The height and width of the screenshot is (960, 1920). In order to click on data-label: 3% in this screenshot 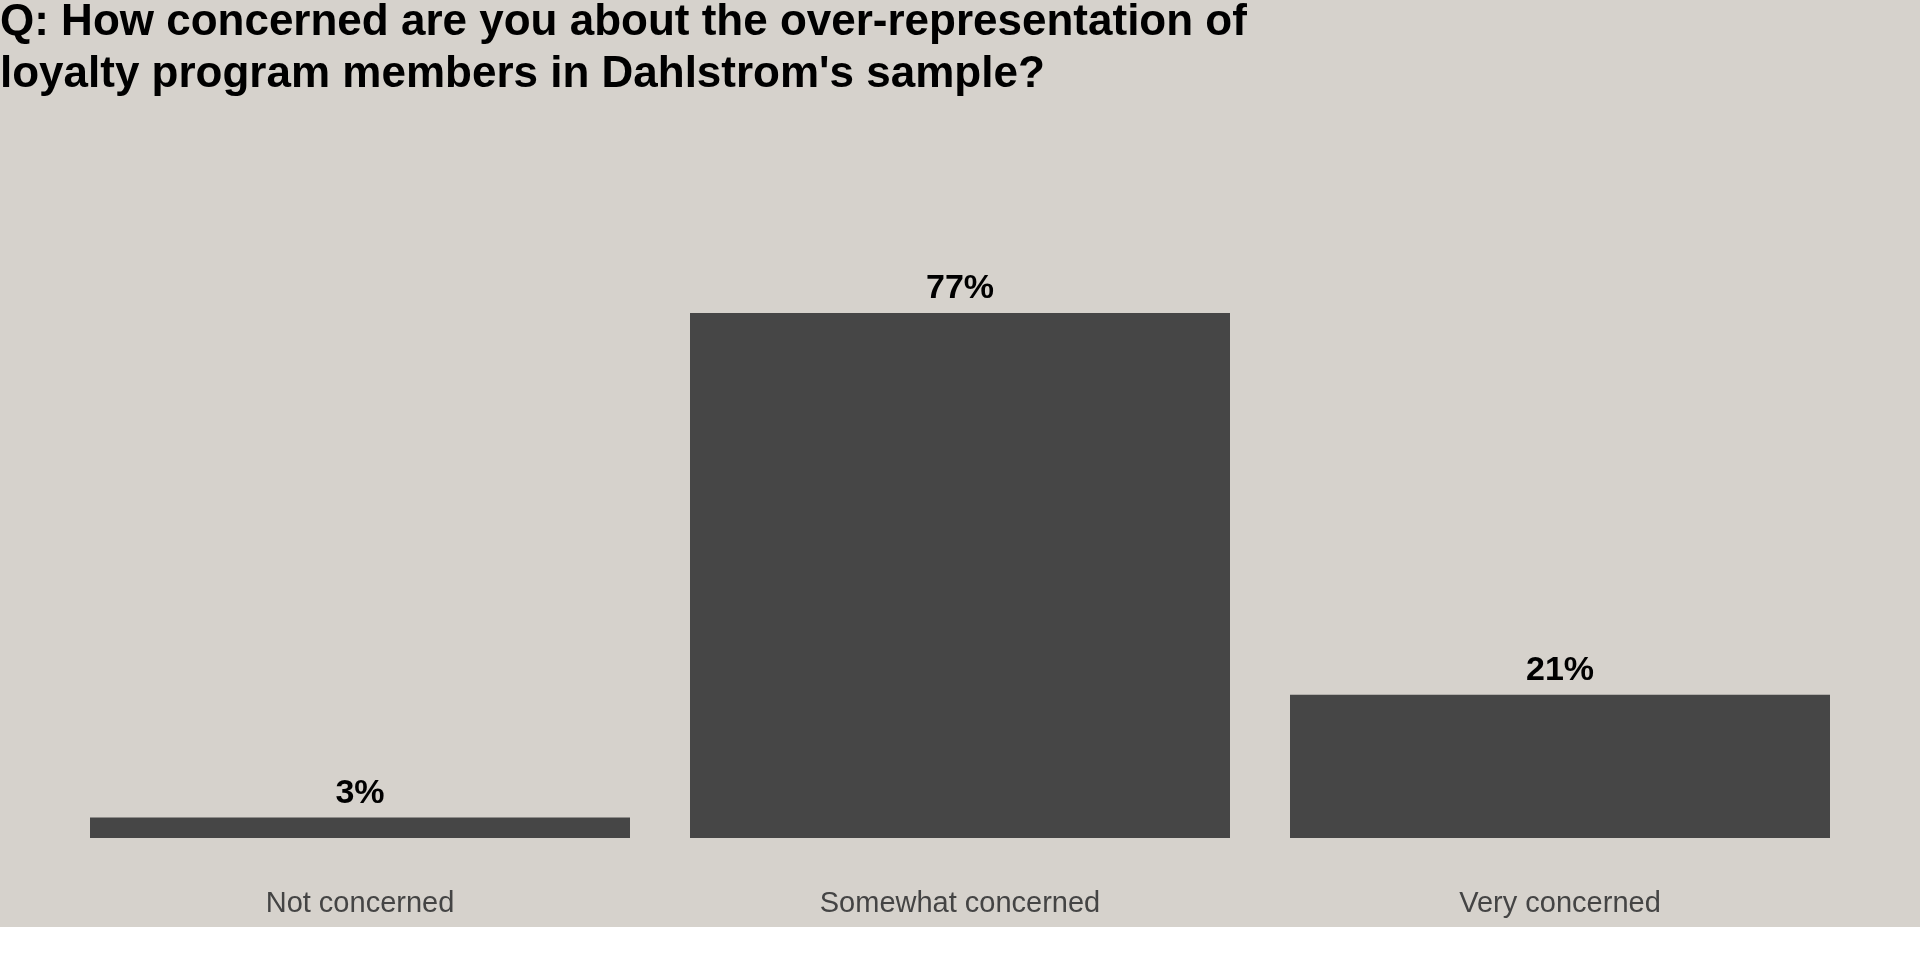, I will do `click(360, 790)`.